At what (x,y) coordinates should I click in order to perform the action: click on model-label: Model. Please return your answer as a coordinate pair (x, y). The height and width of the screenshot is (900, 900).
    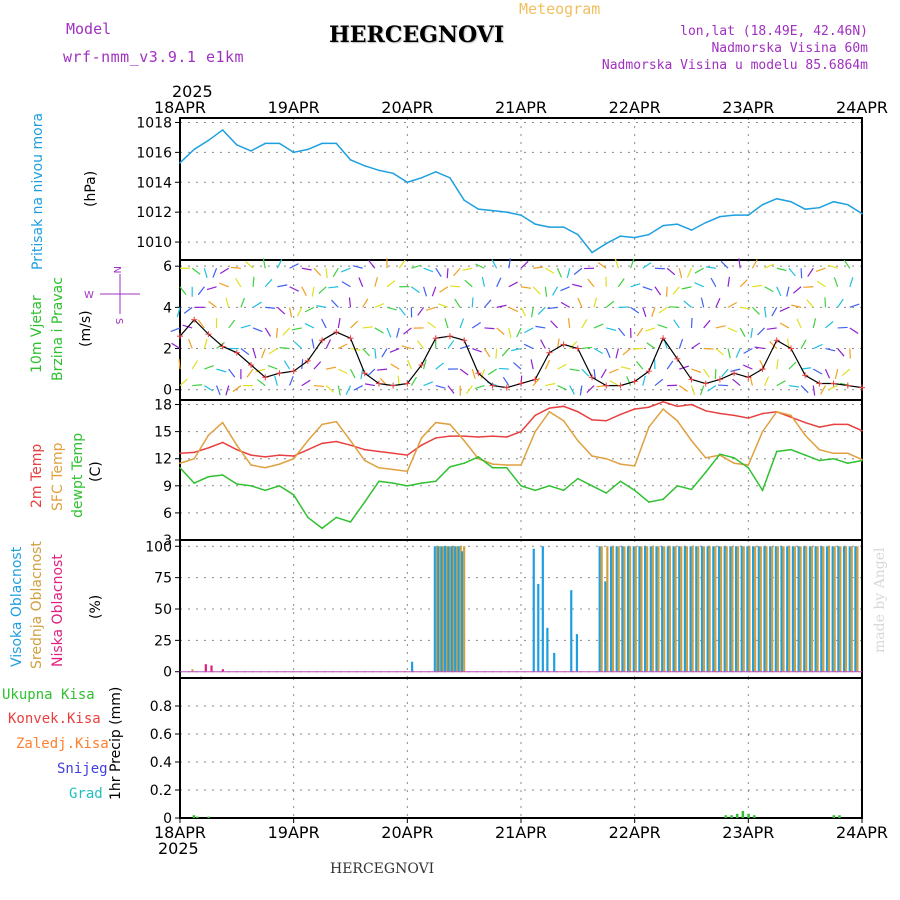
    Looking at the image, I should click on (89, 29).